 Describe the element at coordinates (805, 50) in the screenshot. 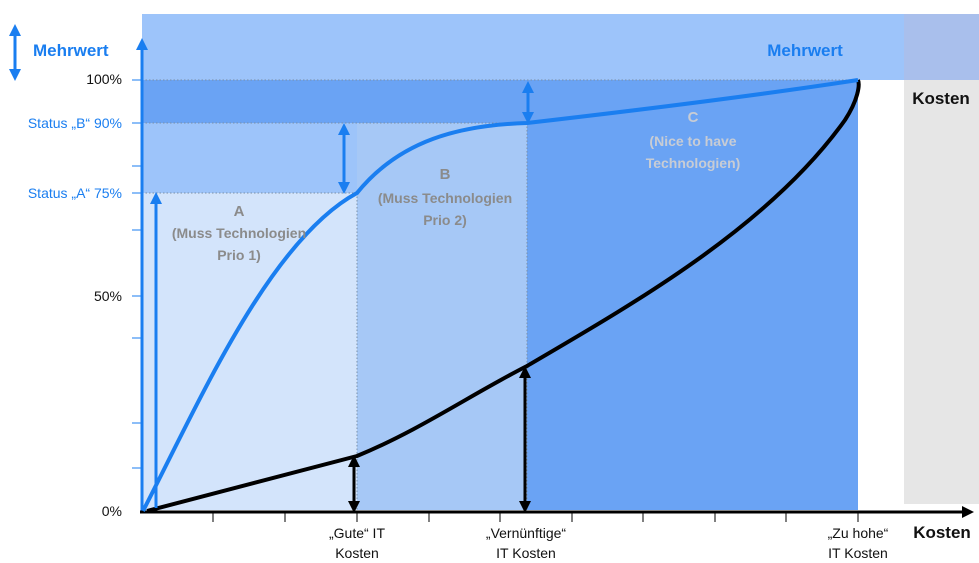

I see `mehrwert-band-label: Mehrwert` at that location.